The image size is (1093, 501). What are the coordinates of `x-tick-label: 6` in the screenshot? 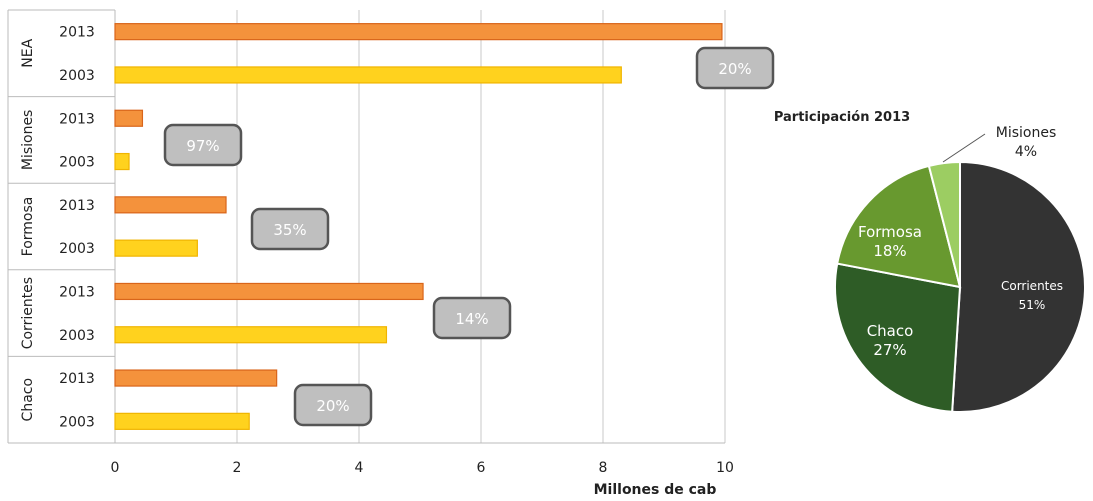 It's located at (481, 468).